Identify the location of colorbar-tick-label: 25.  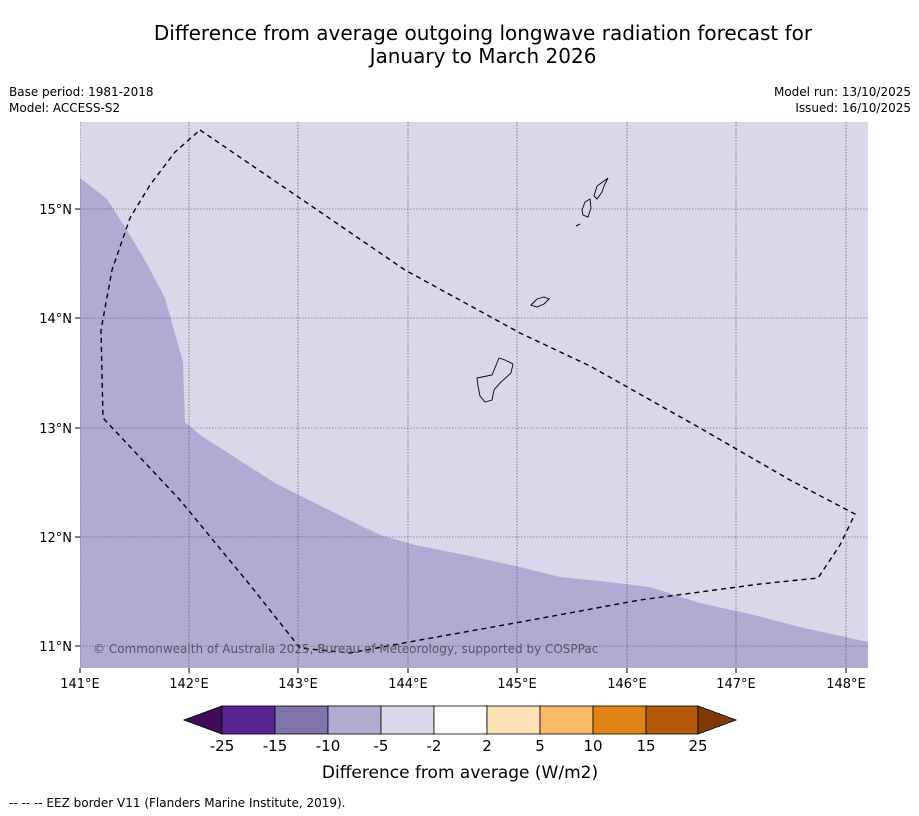
(697, 746).